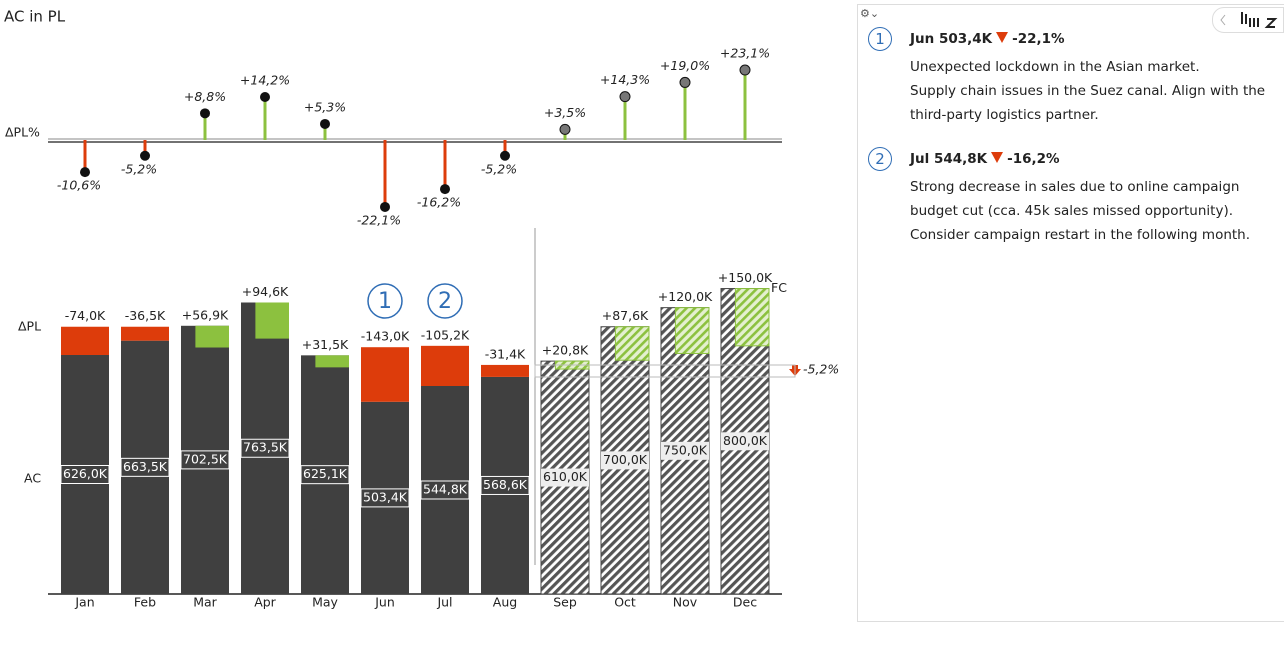 The width and height of the screenshot is (1285, 659). Describe the element at coordinates (880, 159) in the screenshot. I see `comment-number: 2` at that location.